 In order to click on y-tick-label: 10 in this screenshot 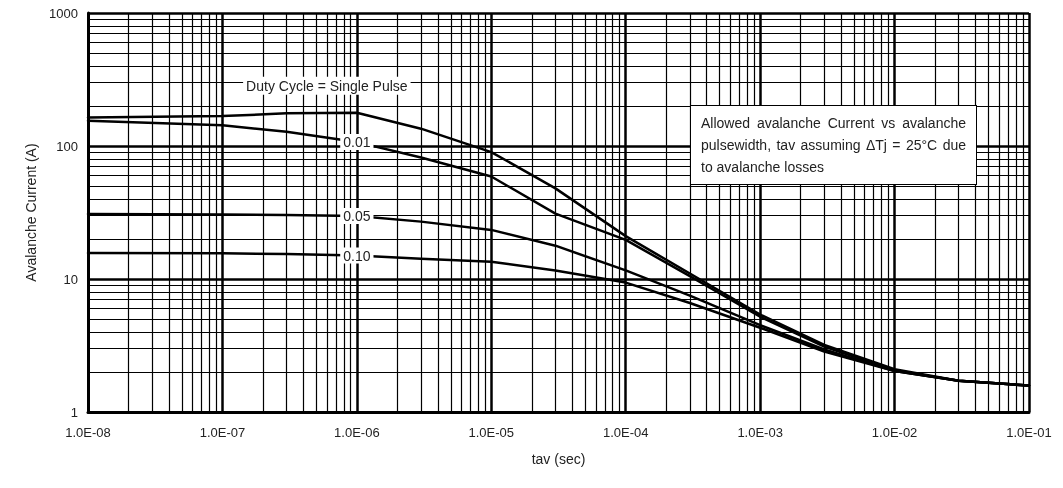, I will do `click(70, 279)`.